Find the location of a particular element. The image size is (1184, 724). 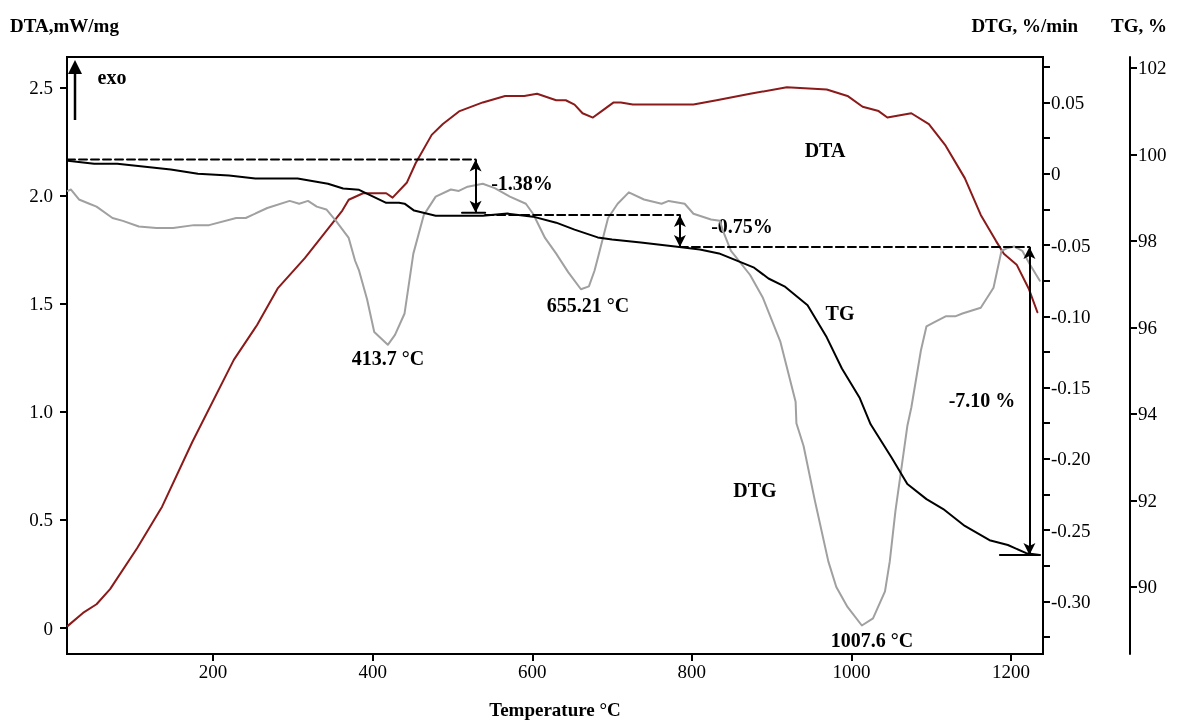

y2-tick-label: -0.10 is located at coordinates (1071, 316).